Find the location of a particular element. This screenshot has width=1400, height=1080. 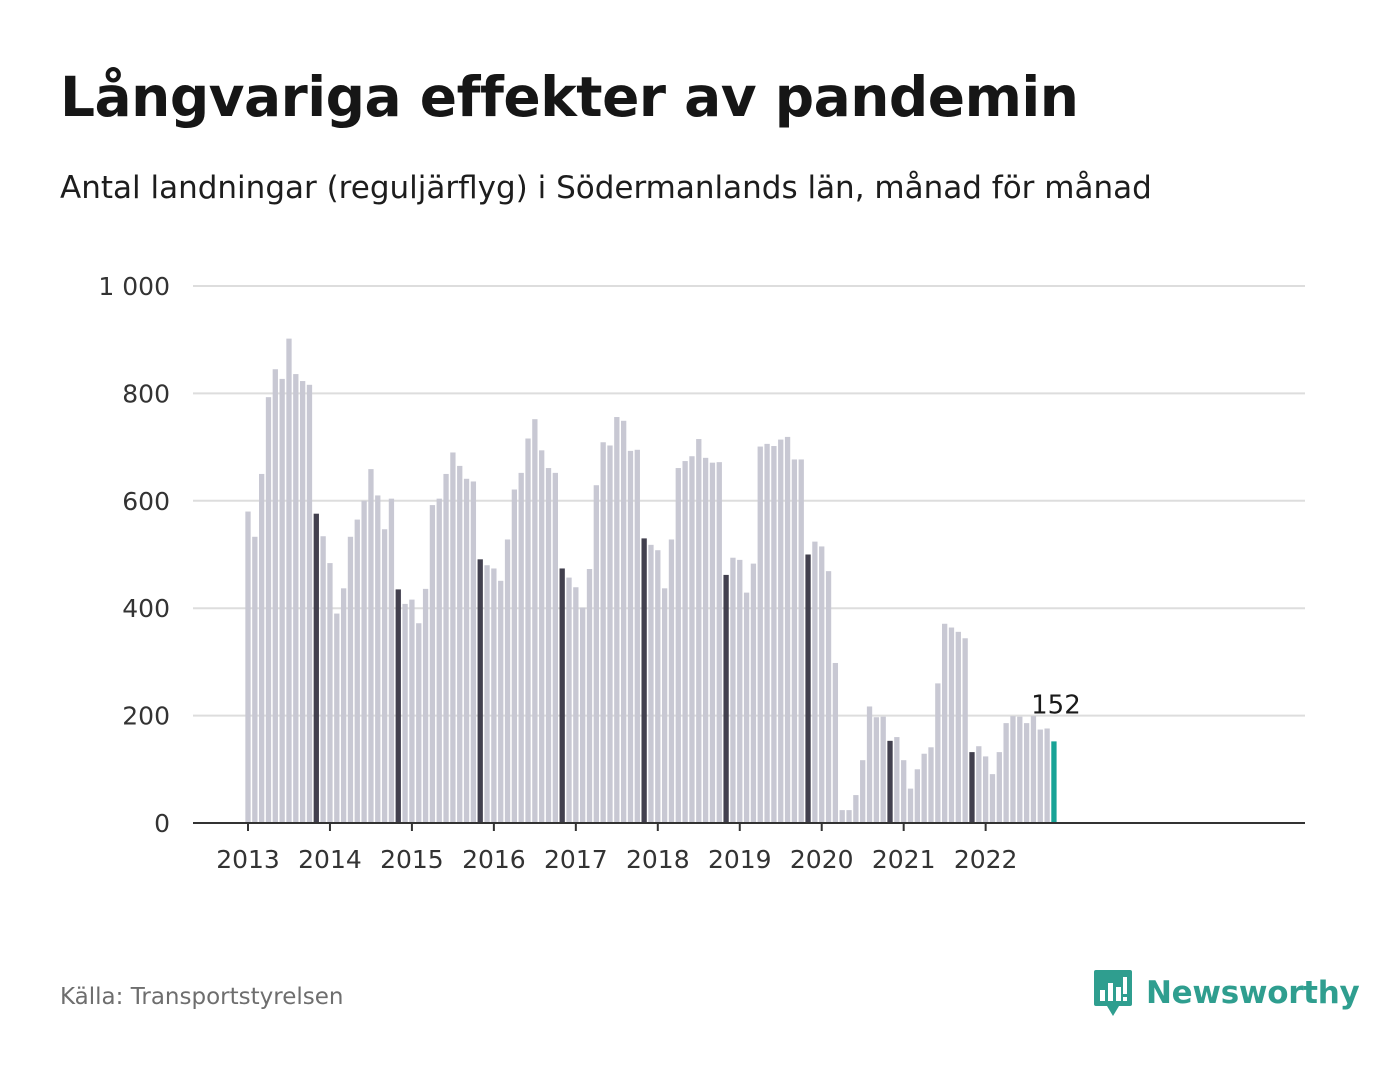

latest-value-label: 152 is located at coordinates (1056, 705).